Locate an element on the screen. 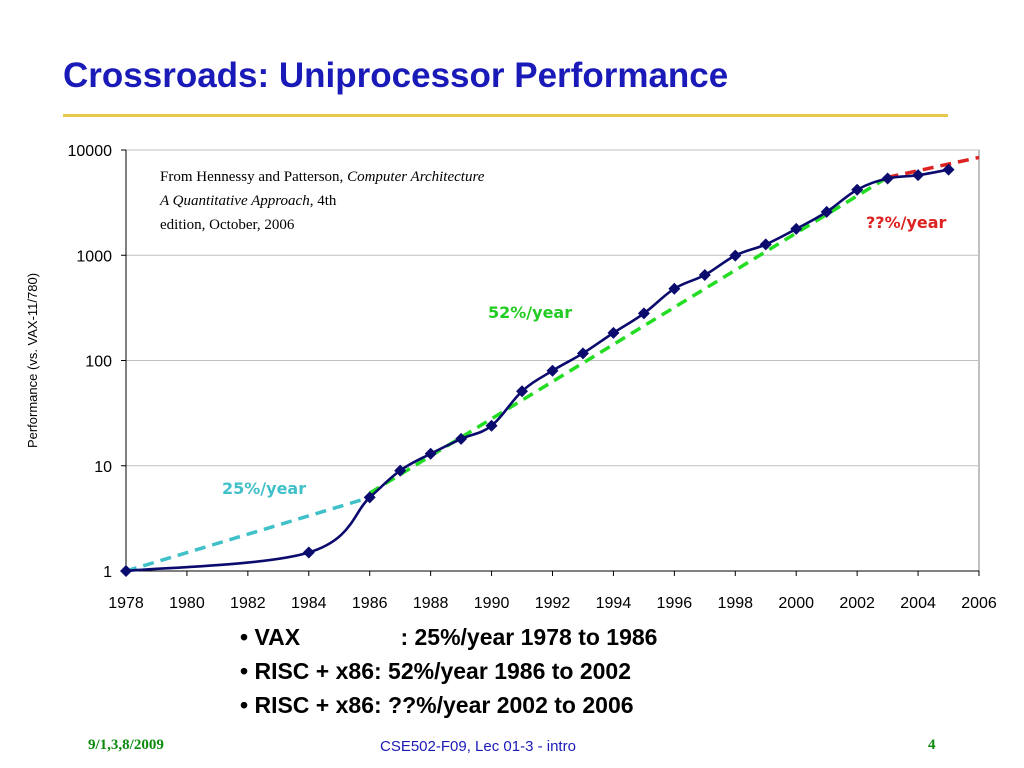  trend-line-25-percent is located at coordinates (248, 534).